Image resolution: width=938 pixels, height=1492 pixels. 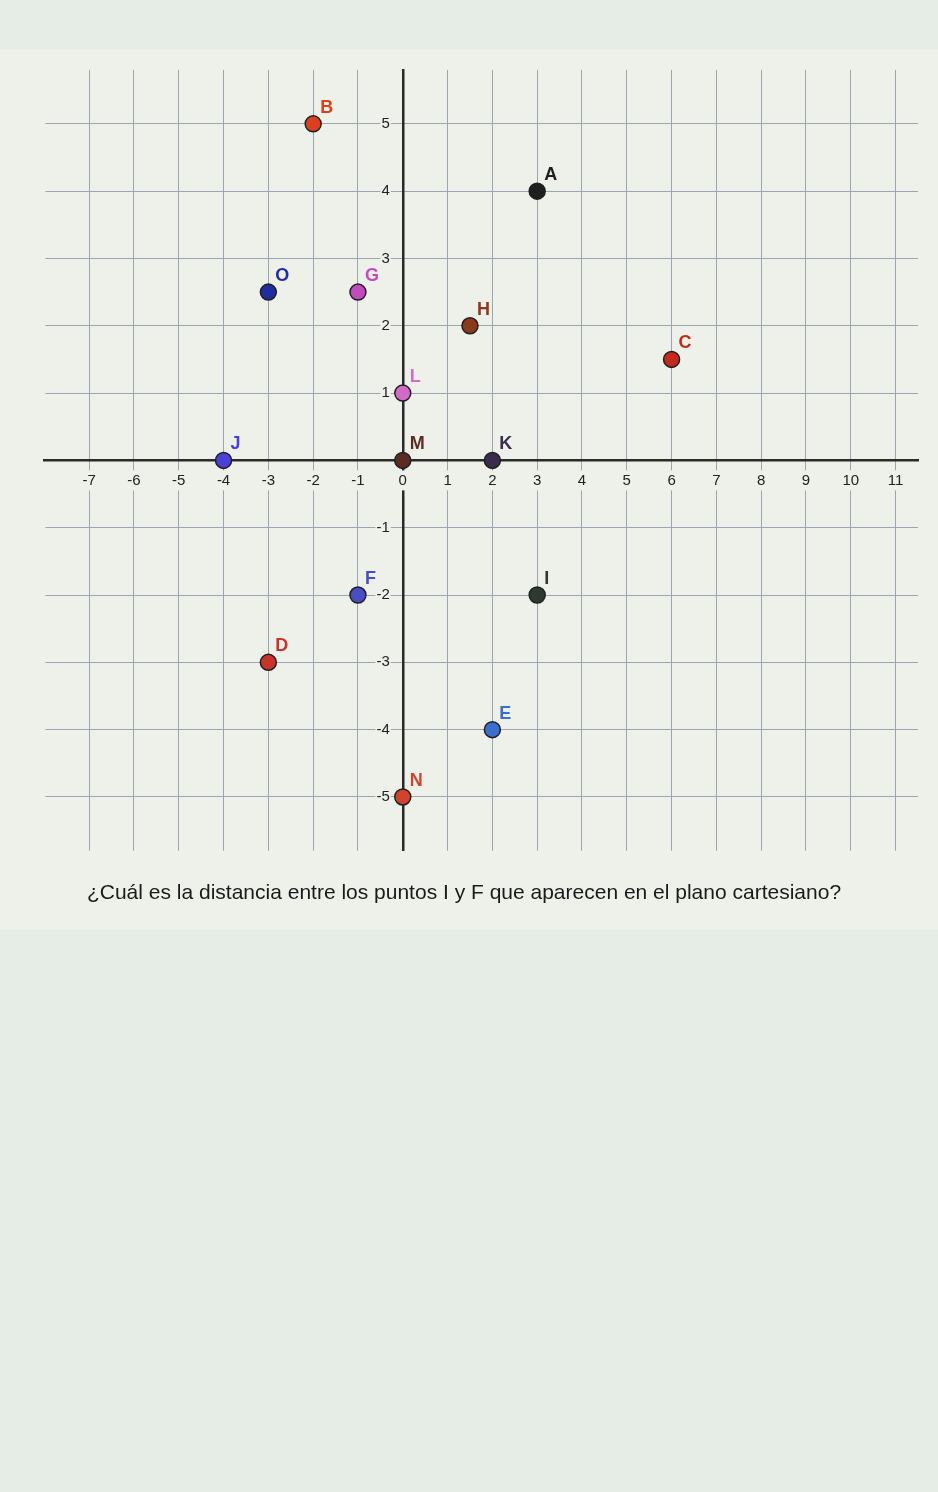 I want to click on series-label: H, so click(x=483, y=308).